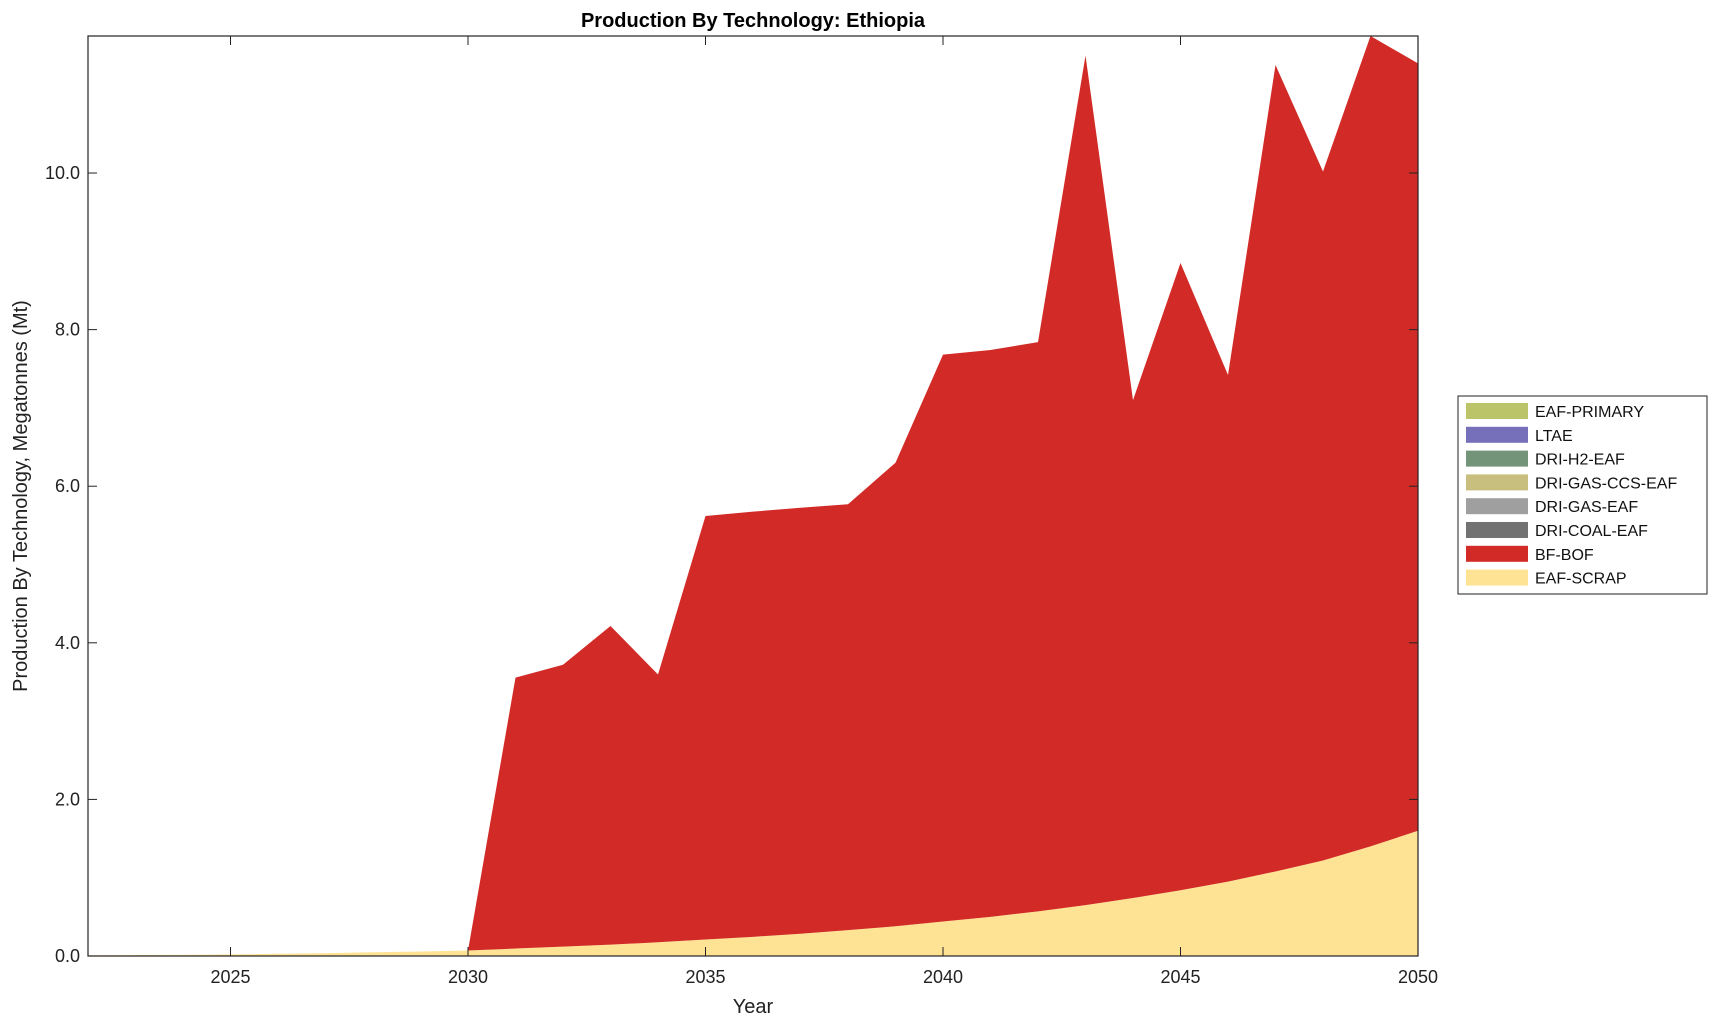 Image resolution: width=1715 pixels, height=1020 pixels. What do you see at coordinates (1418, 977) in the screenshot?
I see `x-tick-label: 2050` at bounding box center [1418, 977].